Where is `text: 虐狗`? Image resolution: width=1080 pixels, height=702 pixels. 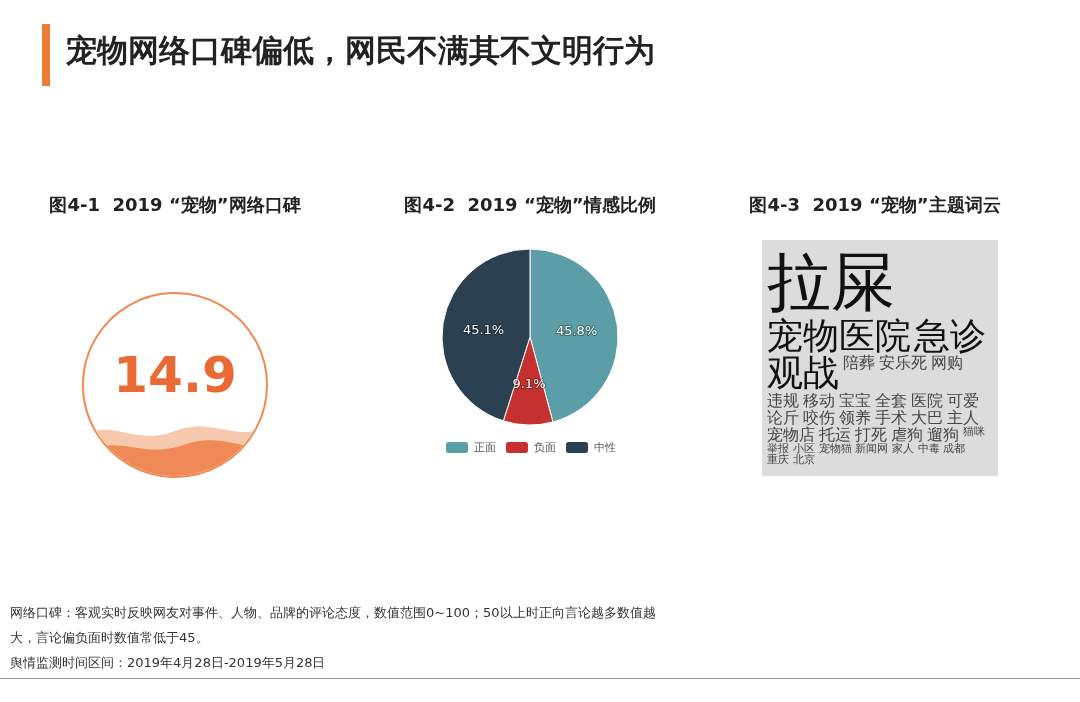
text: 虐狗 is located at coordinates (907, 434).